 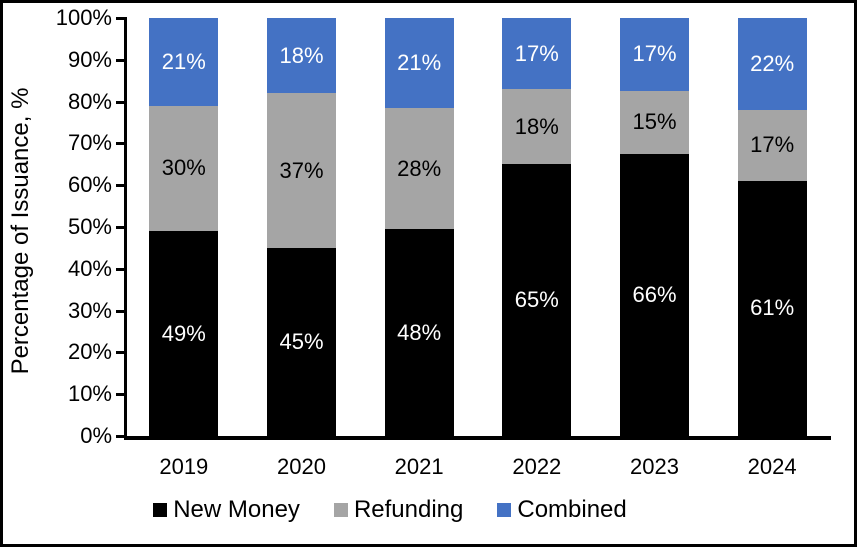 I want to click on y-tick-label: 60%, so click(x=89, y=185).